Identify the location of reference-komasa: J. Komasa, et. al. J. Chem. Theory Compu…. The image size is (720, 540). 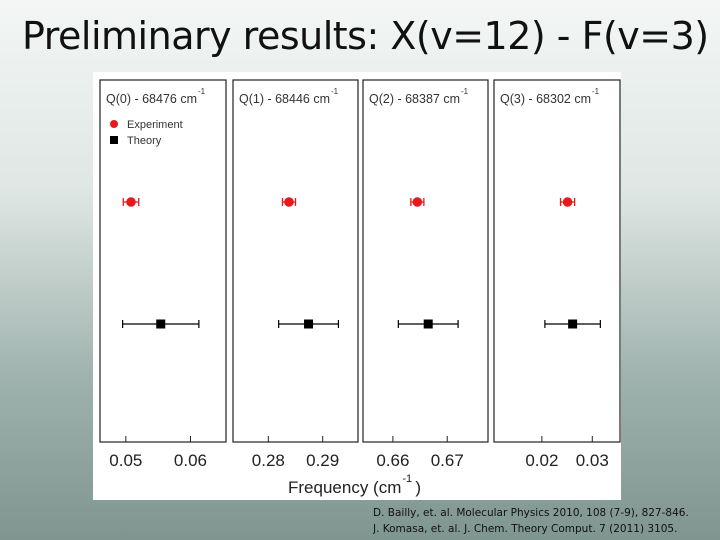
(525, 529).